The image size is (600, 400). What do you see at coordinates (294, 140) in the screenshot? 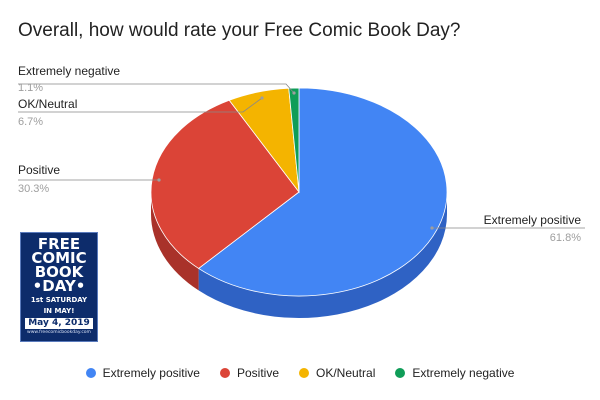
I see `pie-slice-extremely-negative` at bounding box center [294, 140].